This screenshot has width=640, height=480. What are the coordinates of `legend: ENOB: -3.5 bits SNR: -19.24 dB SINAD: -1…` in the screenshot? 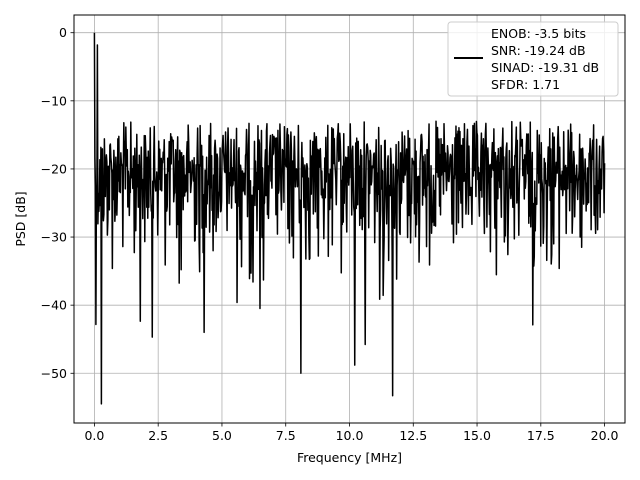 It's located at (533, 59).